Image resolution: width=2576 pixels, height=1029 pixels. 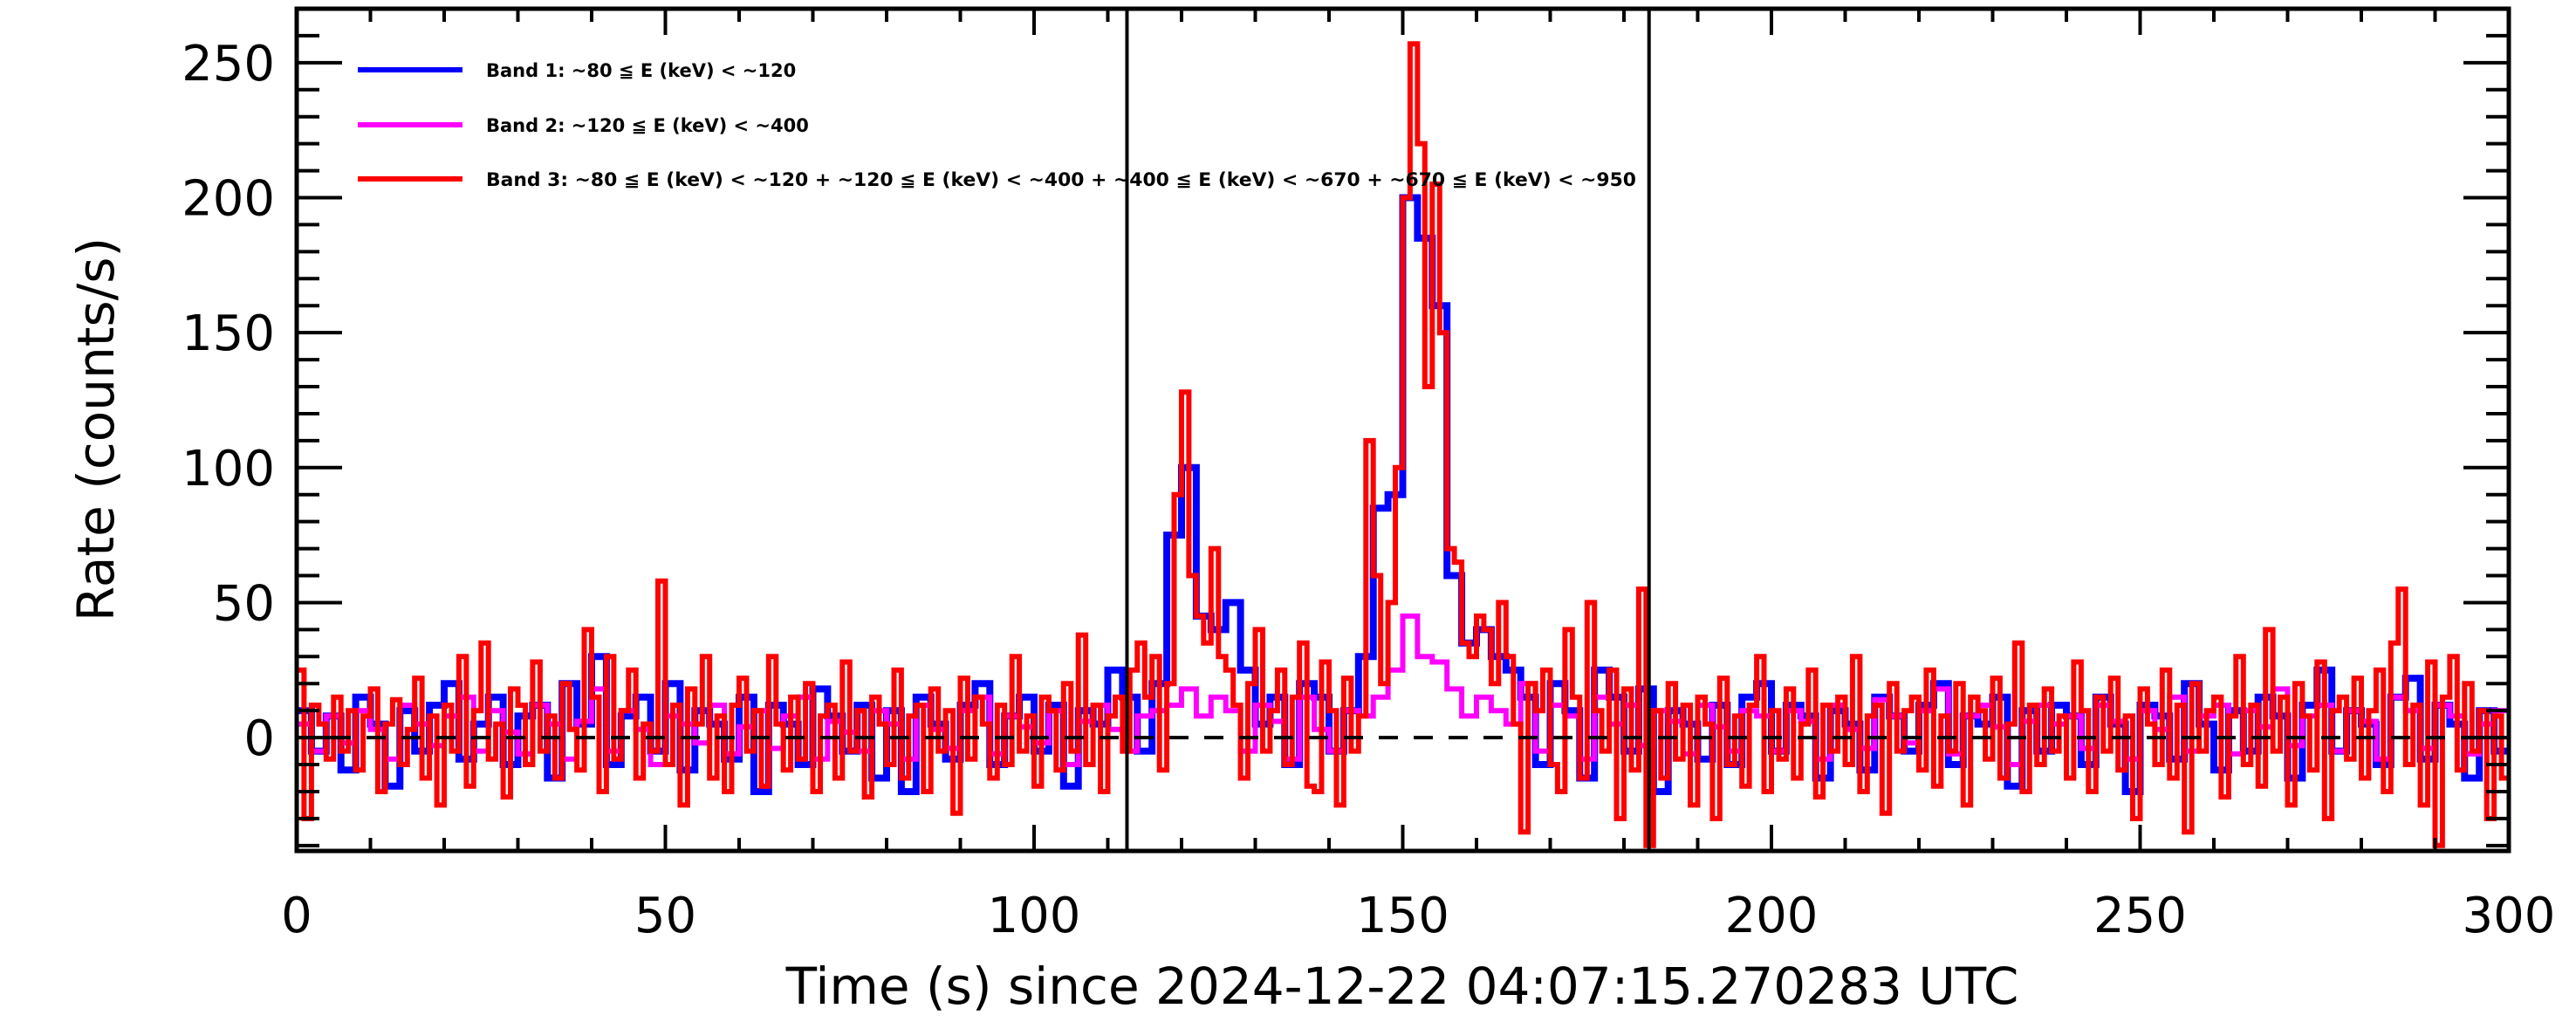 What do you see at coordinates (228, 469) in the screenshot?
I see `y-tick-label: 100` at bounding box center [228, 469].